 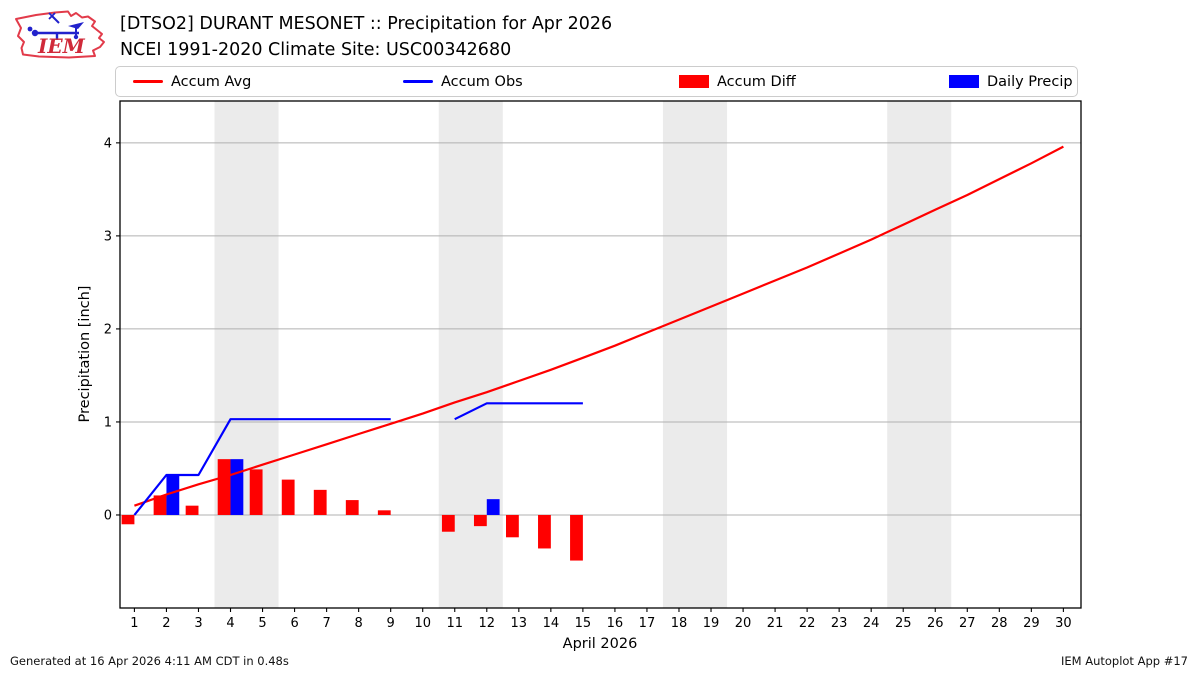 What do you see at coordinates (108, 236) in the screenshot?
I see `y-tick-label: 3` at bounding box center [108, 236].